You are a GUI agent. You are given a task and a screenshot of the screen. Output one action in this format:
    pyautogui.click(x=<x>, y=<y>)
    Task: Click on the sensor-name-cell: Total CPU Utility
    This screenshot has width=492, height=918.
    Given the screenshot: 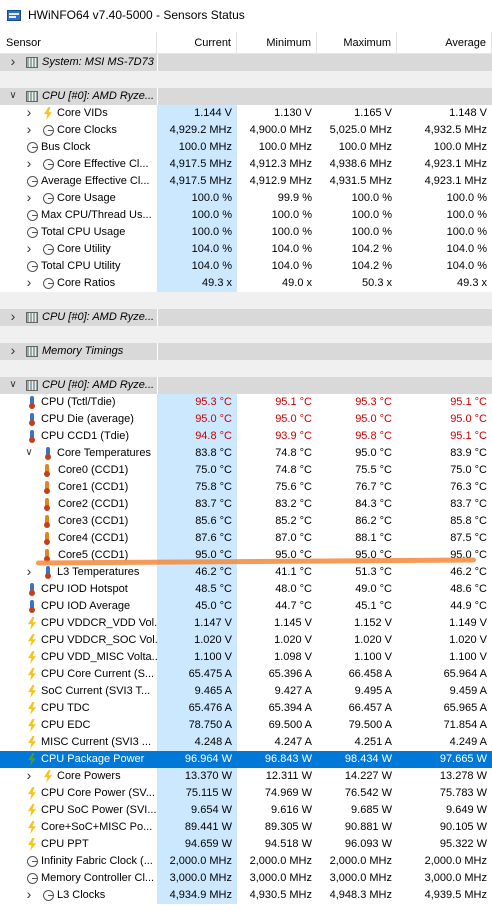 What is the action you would take?
    pyautogui.click(x=78, y=266)
    